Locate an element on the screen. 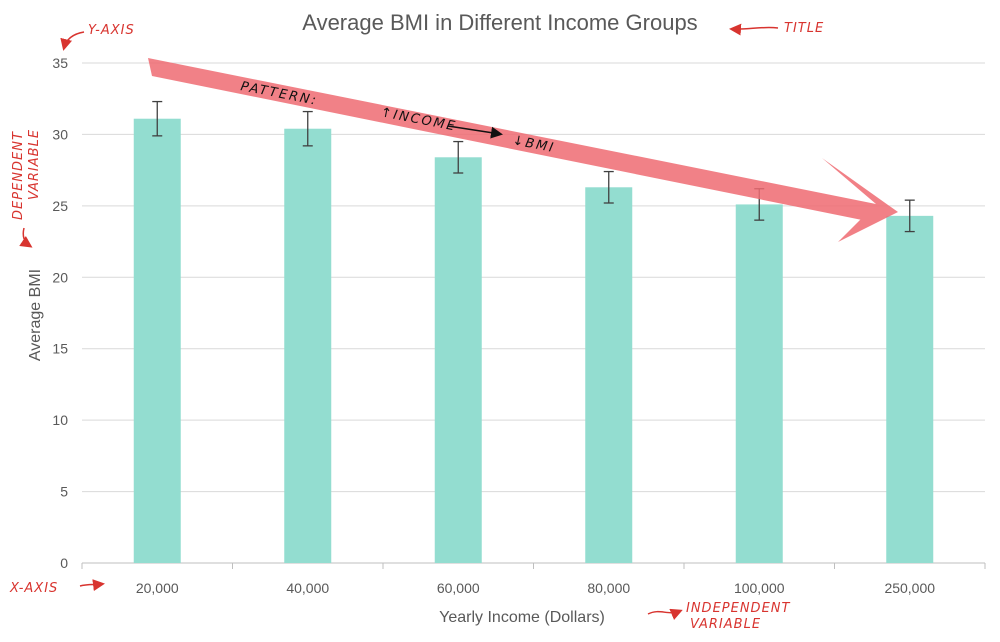 The width and height of the screenshot is (1000, 642). annotation-independent: INDEPENDENT is located at coordinates (738, 608).